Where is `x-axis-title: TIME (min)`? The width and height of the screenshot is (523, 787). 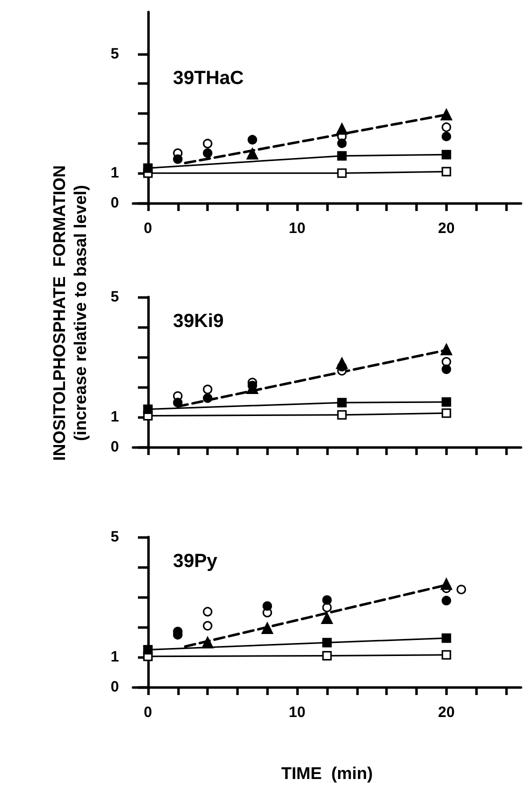 x-axis-title: TIME (min) is located at coordinates (327, 773).